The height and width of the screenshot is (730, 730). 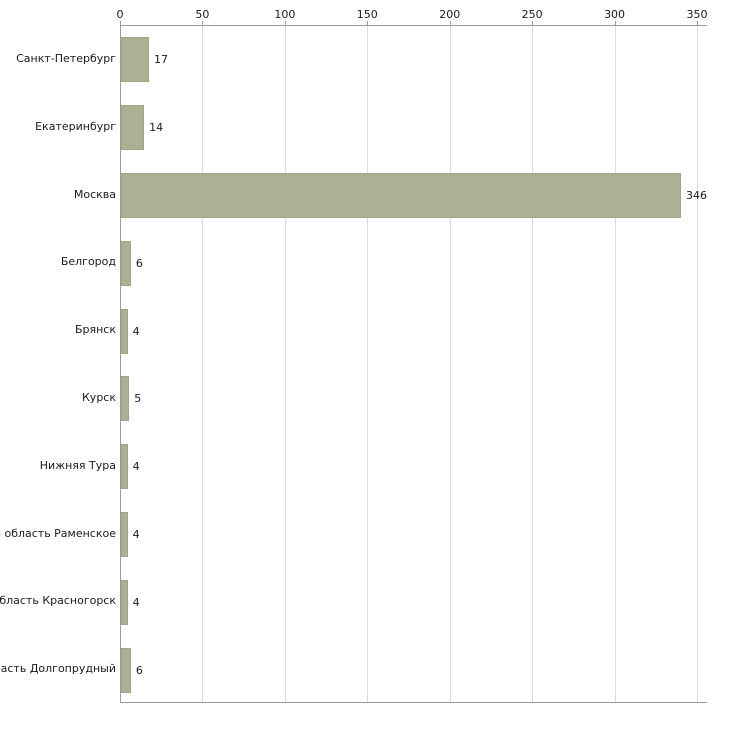 I want to click on bar-value-label: 5, so click(x=138, y=399).